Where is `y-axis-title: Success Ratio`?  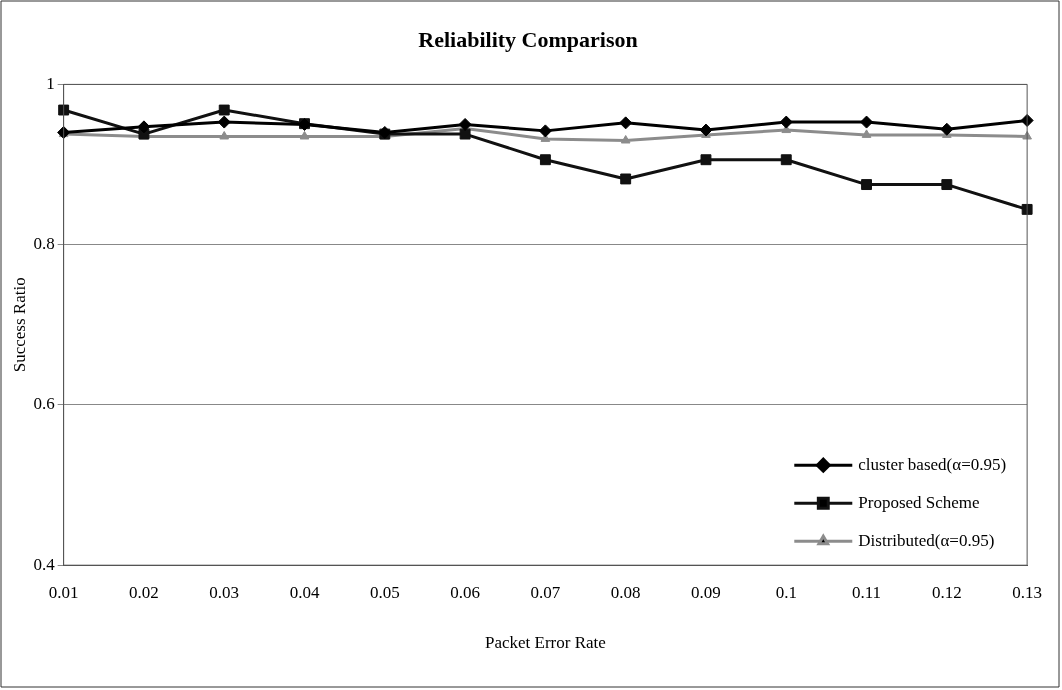
y-axis-title: Success Ratio is located at coordinates (19, 325).